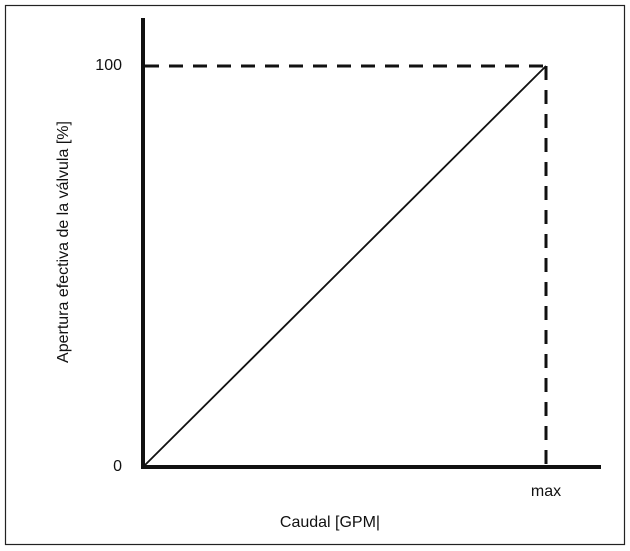 The image size is (630, 551). What do you see at coordinates (108, 65) in the screenshot?
I see `y-tick-label: 100` at bounding box center [108, 65].